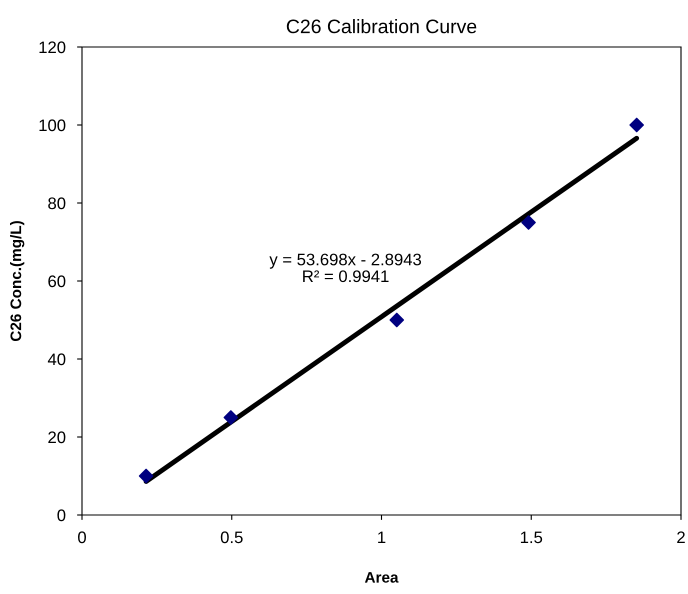 The image size is (688, 594). What do you see at coordinates (382, 538) in the screenshot?
I see `x-tick-label: 1` at bounding box center [382, 538].